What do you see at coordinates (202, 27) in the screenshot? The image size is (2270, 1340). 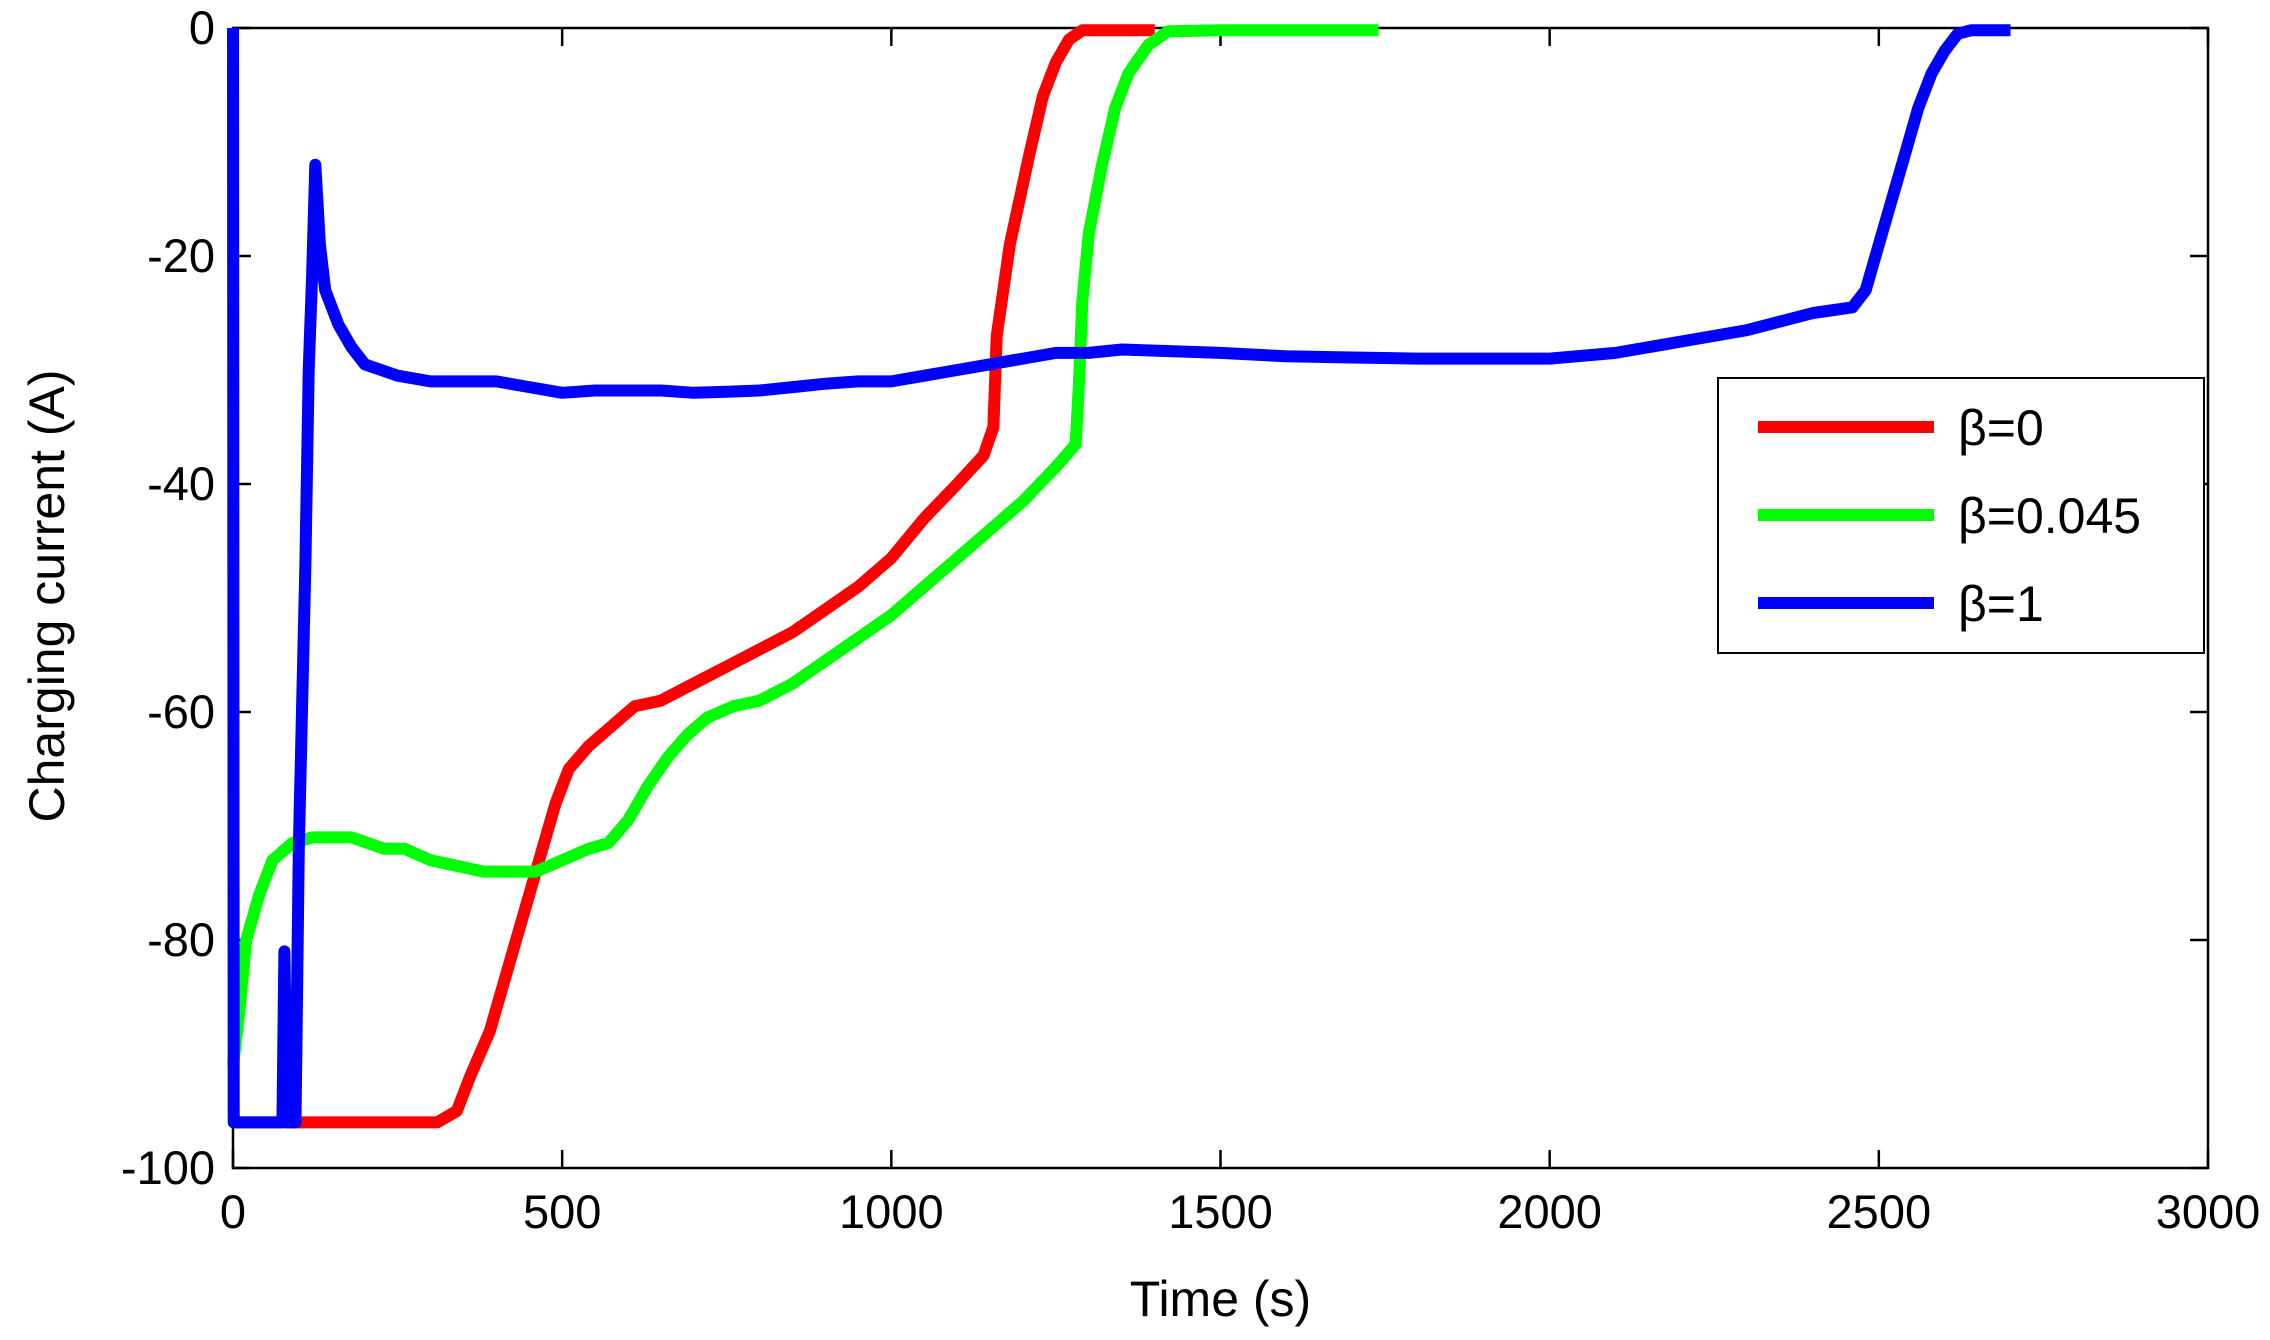 I see `y-tick-label: 0` at bounding box center [202, 27].